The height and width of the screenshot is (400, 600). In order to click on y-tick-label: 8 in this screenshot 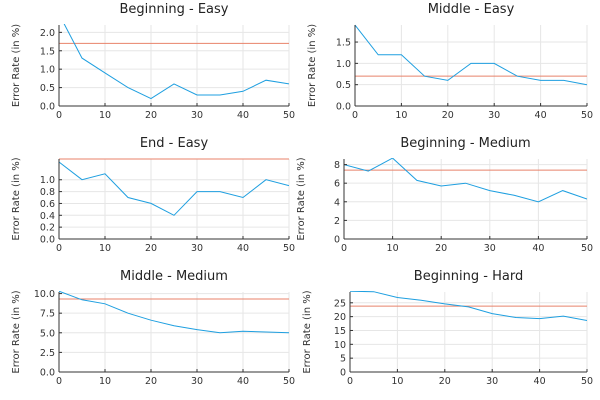, I will do `click(337, 165)`.